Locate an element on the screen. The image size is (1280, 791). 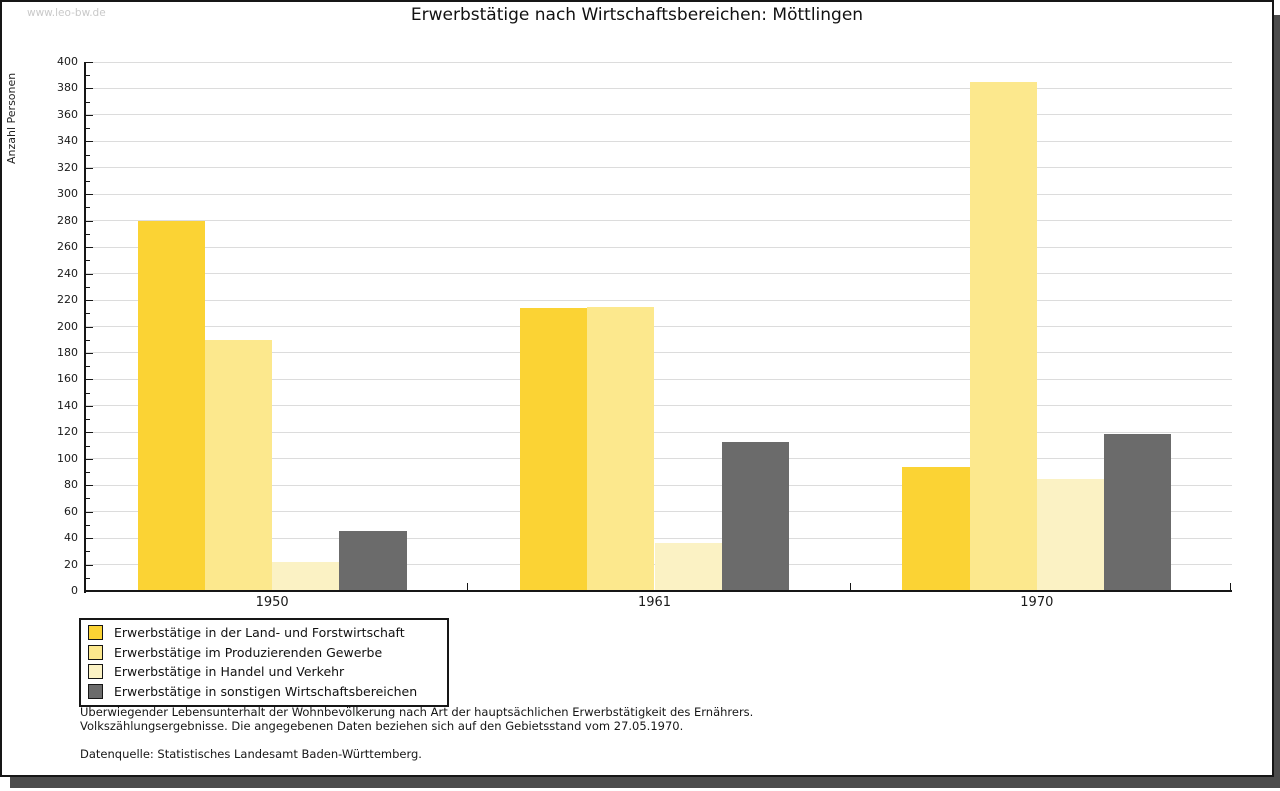
y-tick-label: 180 is located at coordinates (67, 352).